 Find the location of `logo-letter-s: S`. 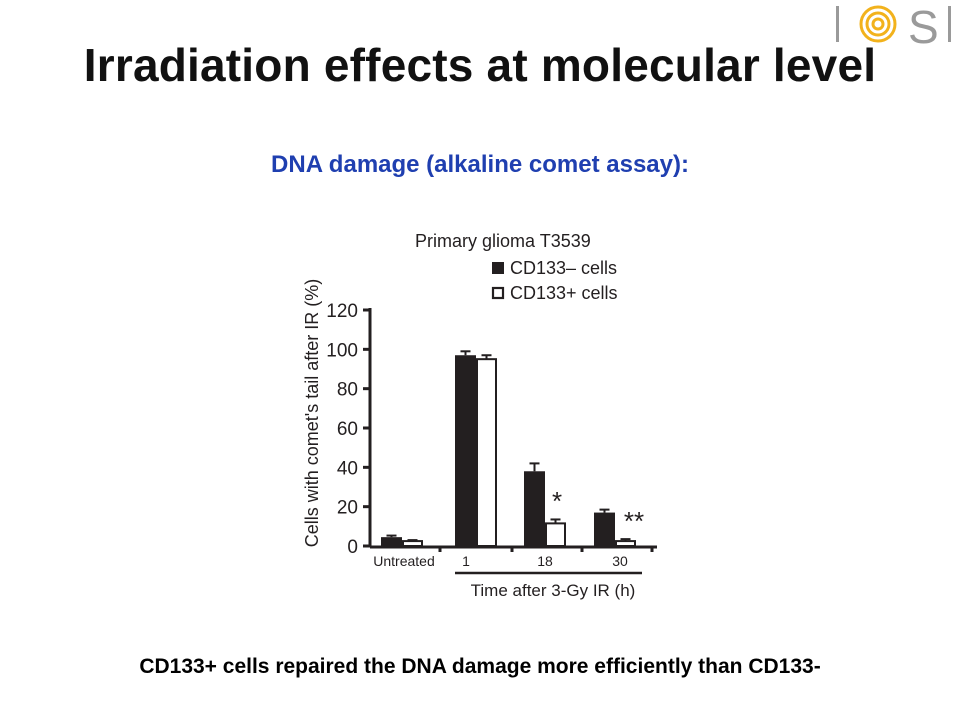

logo-letter-s: S is located at coordinates (923, 25).